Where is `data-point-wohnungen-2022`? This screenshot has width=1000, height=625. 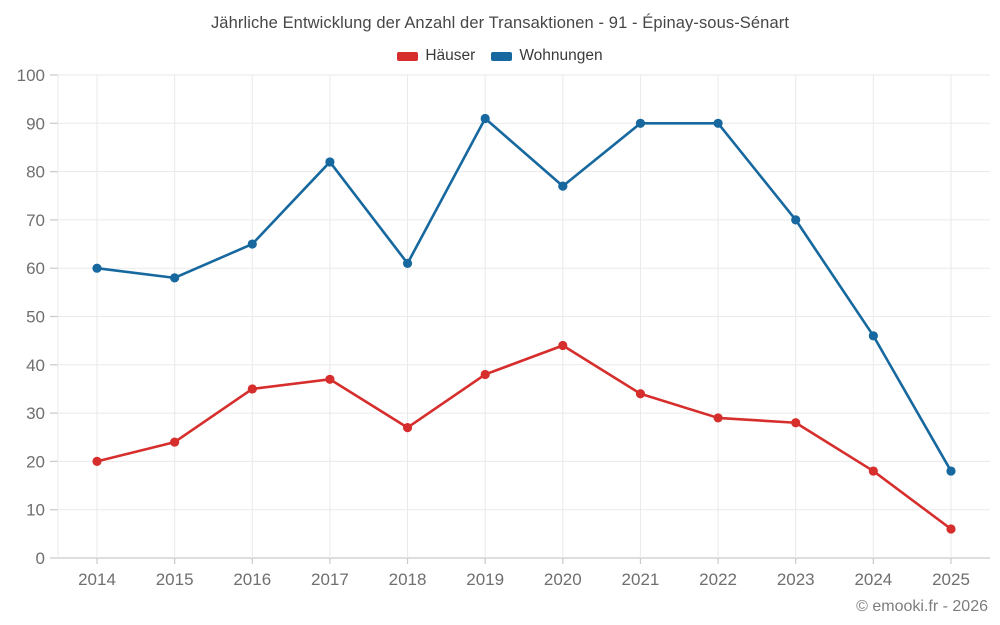
data-point-wohnungen-2022 is located at coordinates (718, 123).